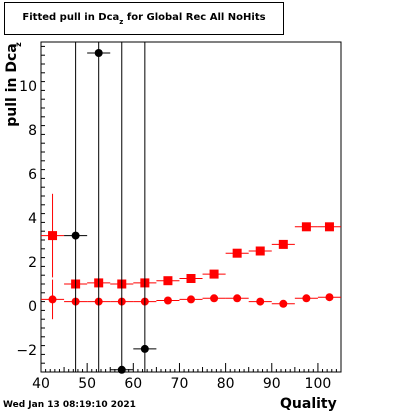  I want to click on y-tick-label: 10, so click(28, 87).